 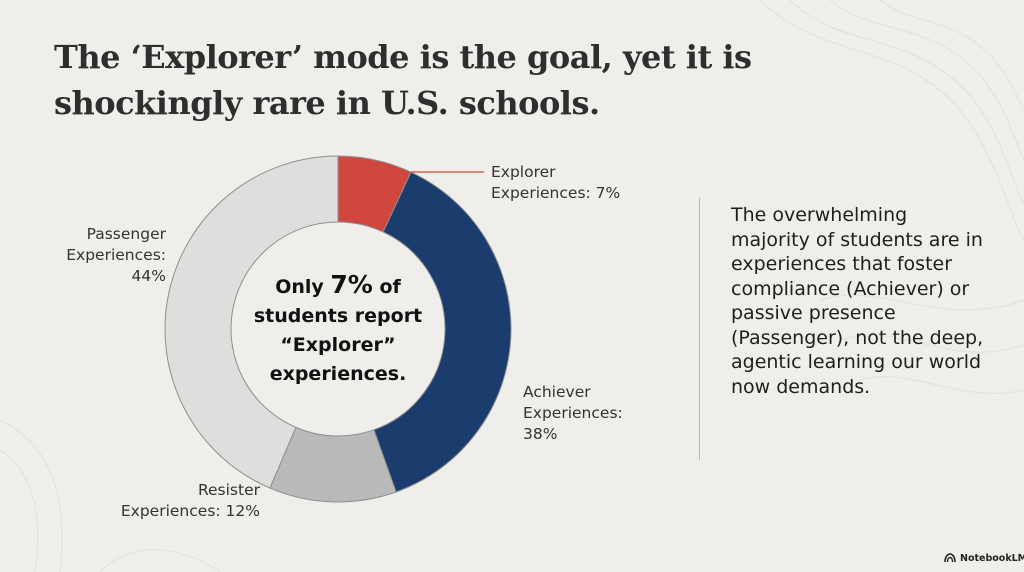 I want to click on passenger-label-line3: 44%, so click(x=148, y=276).